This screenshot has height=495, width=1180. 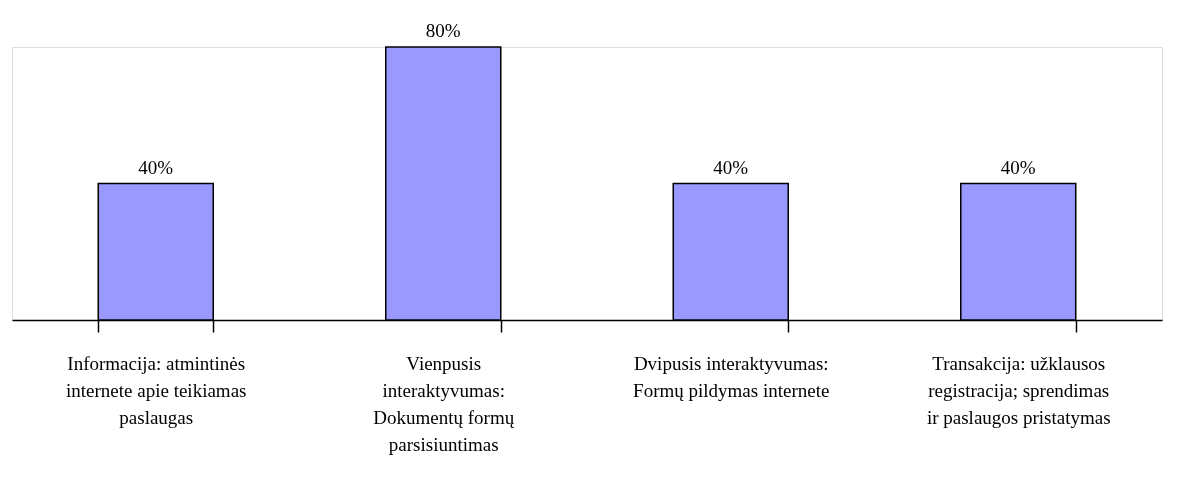 What do you see at coordinates (1018, 390) in the screenshot?
I see `x-tick-label: Transakcija: užklausos registracija; sprendimas ir paslaugos pristatymas` at bounding box center [1018, 390].